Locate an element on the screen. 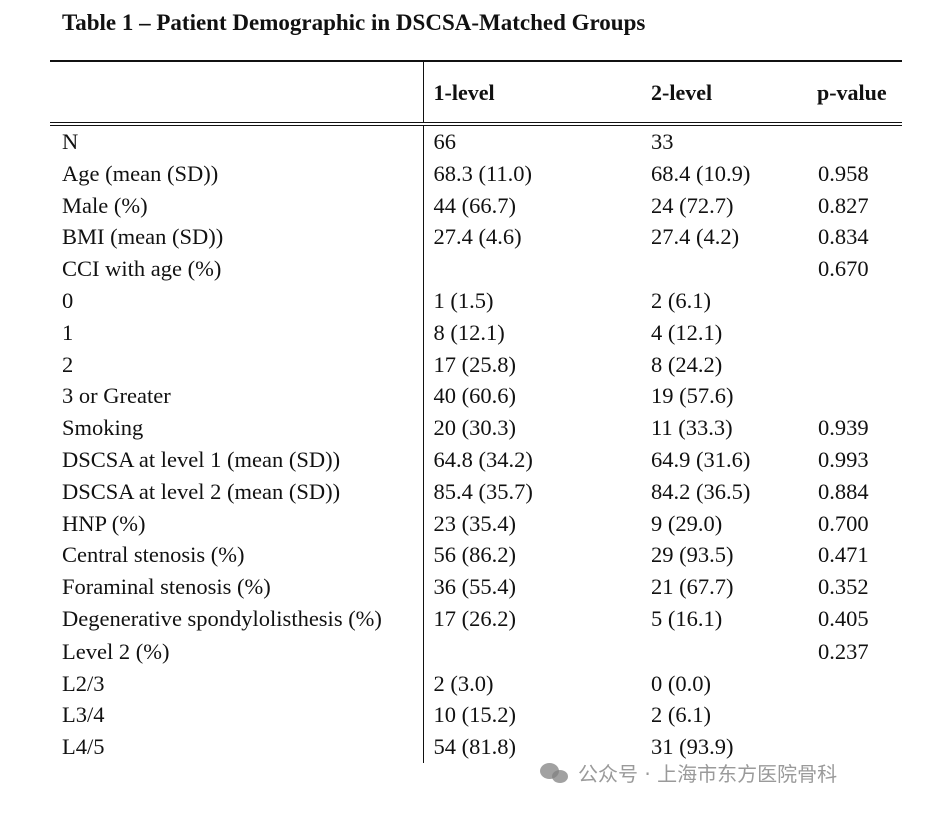 The image size is (942, 816). cell-p-value: 0.993 is located at coordinates (843, 459).